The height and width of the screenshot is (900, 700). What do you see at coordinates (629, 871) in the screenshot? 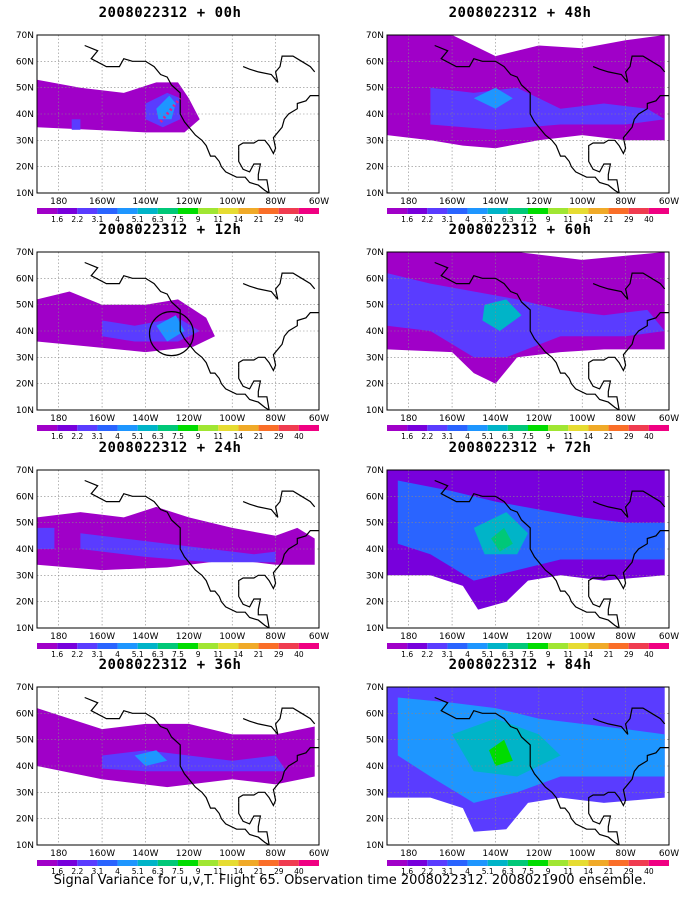
I see `colorbar-label: 29` at bounding box center [629, 871].